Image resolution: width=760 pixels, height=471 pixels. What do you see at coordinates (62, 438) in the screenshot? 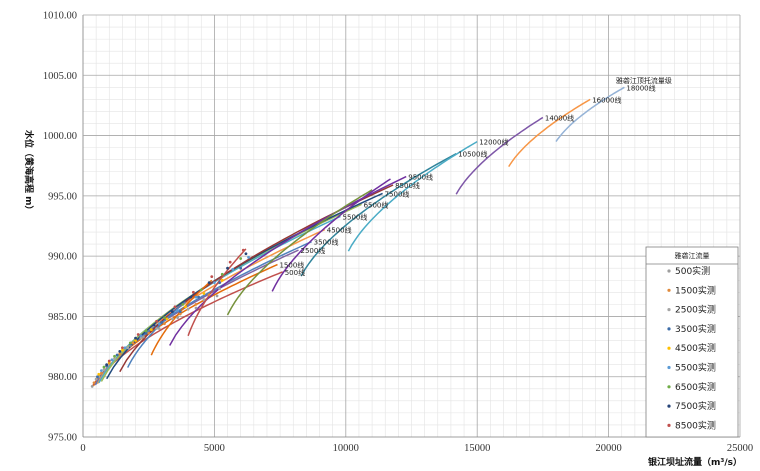
I see `y-tick-label: 975.00` at bounding box center [62, 438].